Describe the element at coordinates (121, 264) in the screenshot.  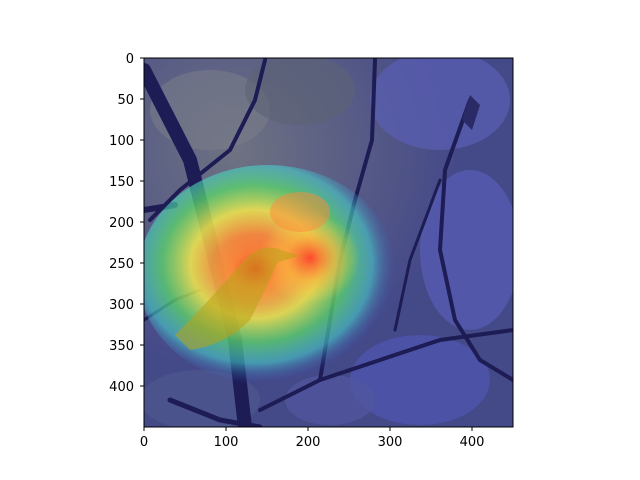
I see `y-tick-label: 250` at that location.